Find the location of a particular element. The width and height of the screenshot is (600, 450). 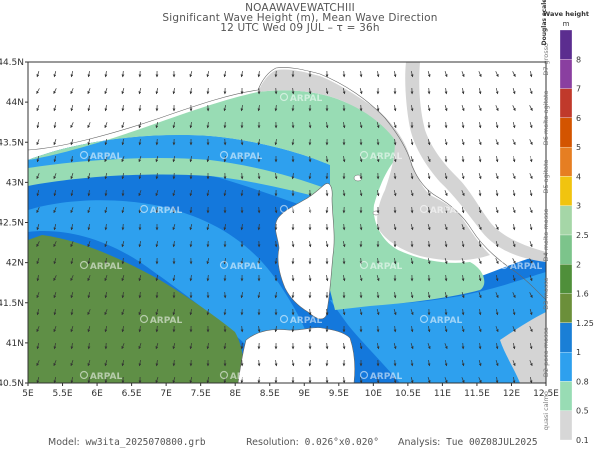

analysis-label: Analysis: is located at coordinates (419, 442).